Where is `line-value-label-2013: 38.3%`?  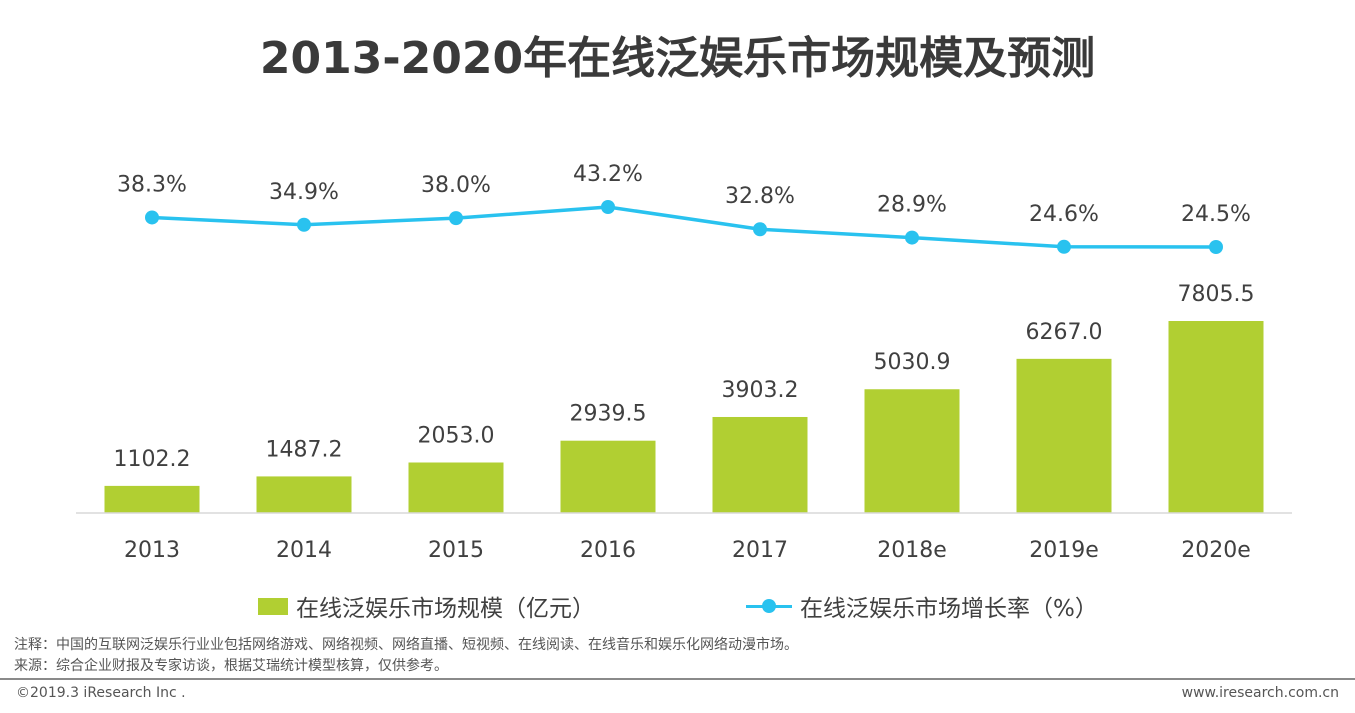 line-value-label-2013: 38.3% is located at coordinates (152, 184).